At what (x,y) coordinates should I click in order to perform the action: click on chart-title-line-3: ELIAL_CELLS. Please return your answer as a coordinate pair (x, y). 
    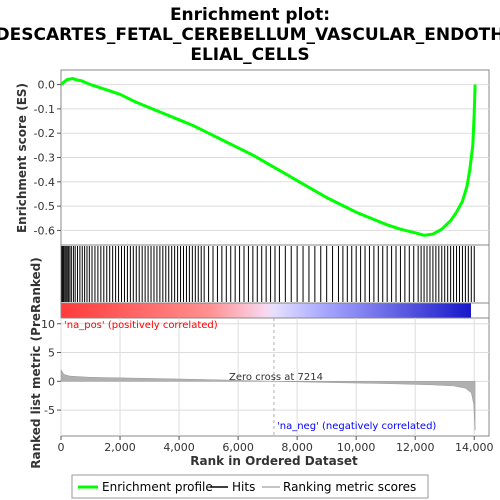
    Looking at the image, I should click on (249, 55).